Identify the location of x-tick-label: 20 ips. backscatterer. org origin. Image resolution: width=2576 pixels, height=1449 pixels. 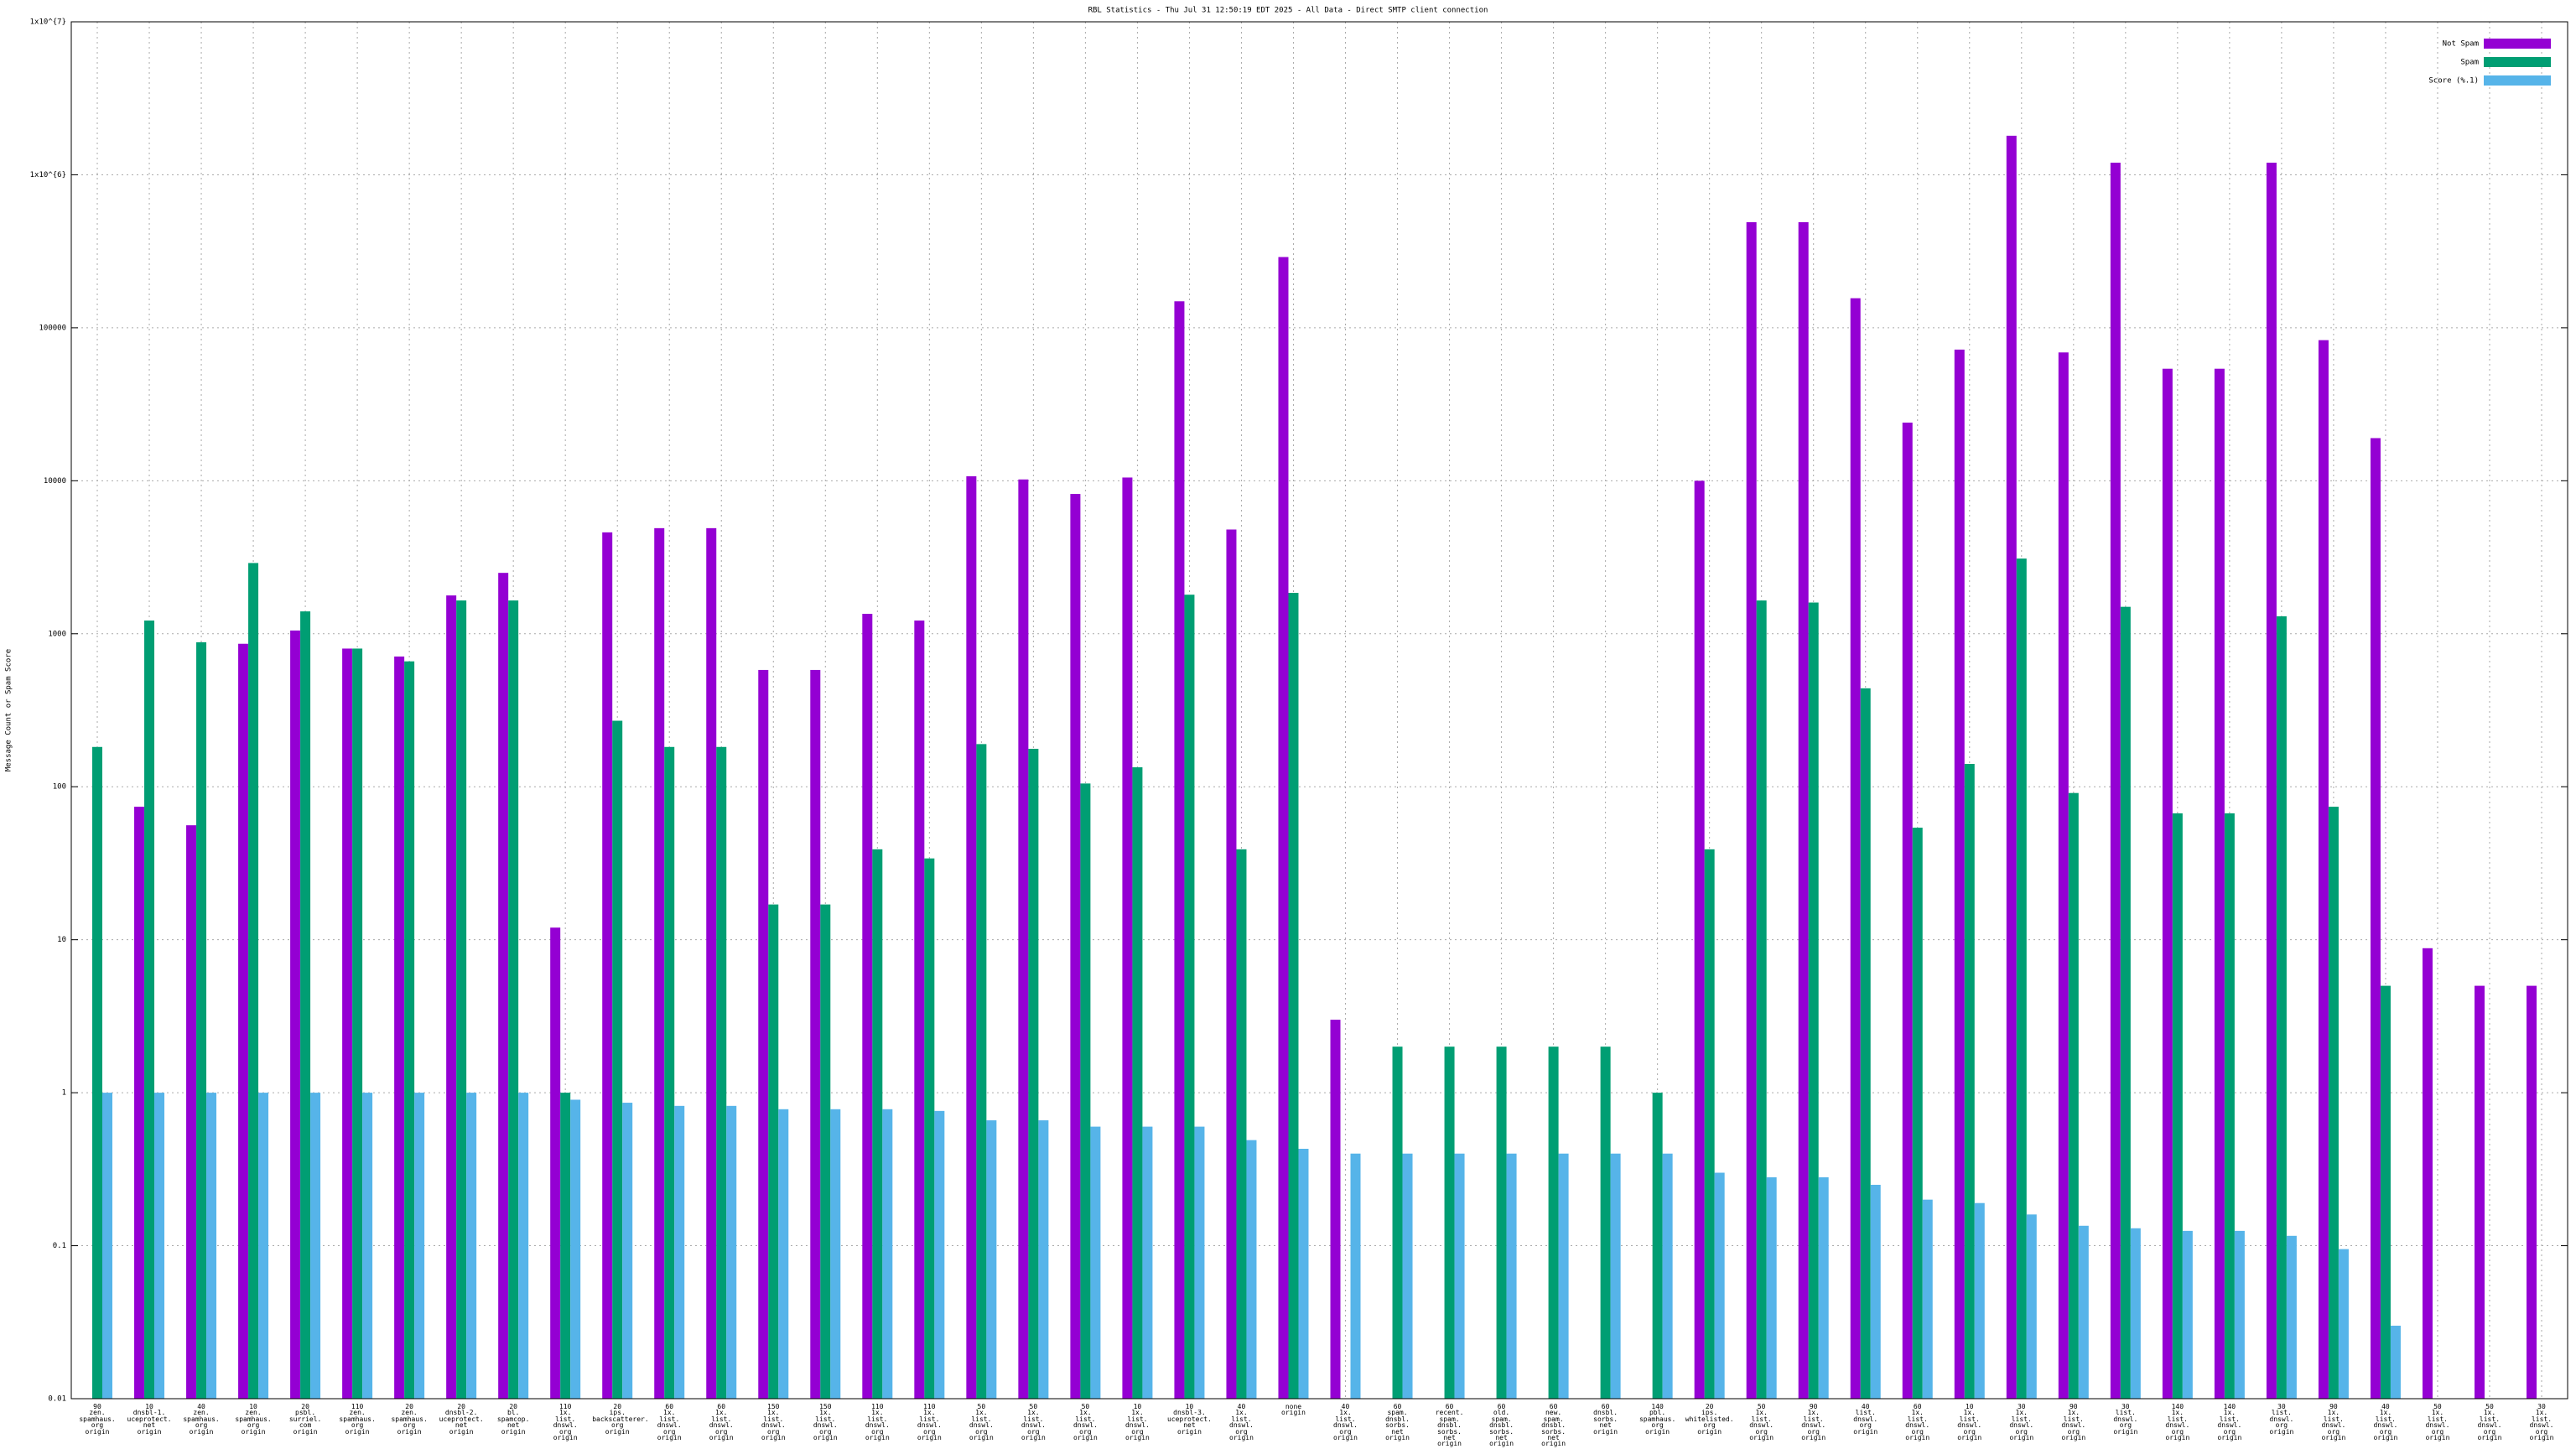
(620, 1419).